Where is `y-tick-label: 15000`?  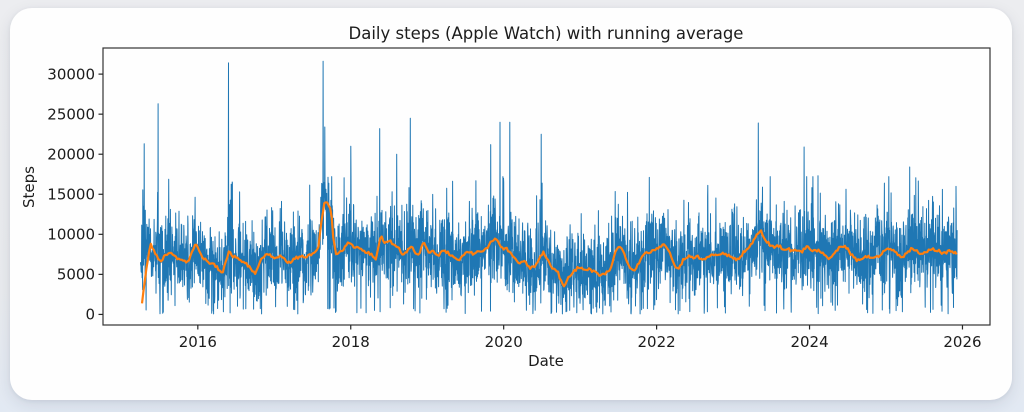
y-tick-label: 15000 is located at coordinates (71, 194).